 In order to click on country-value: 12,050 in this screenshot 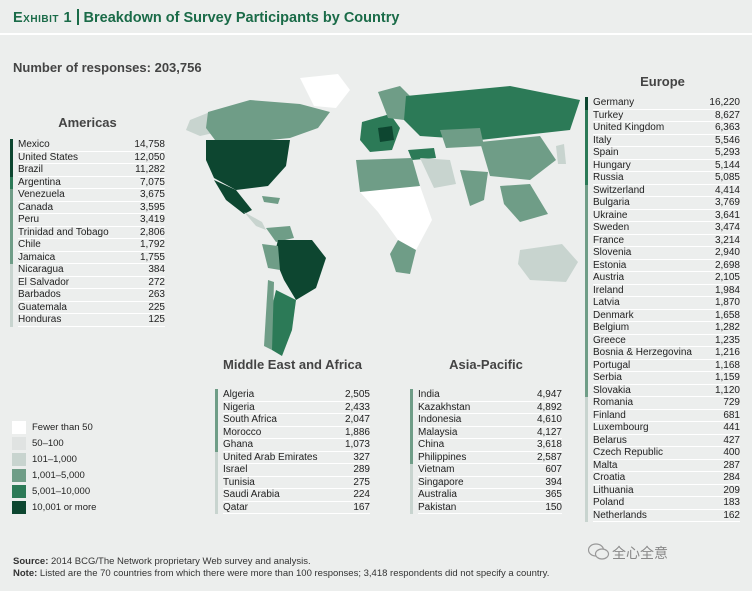, I will do `click(149, 157)`.